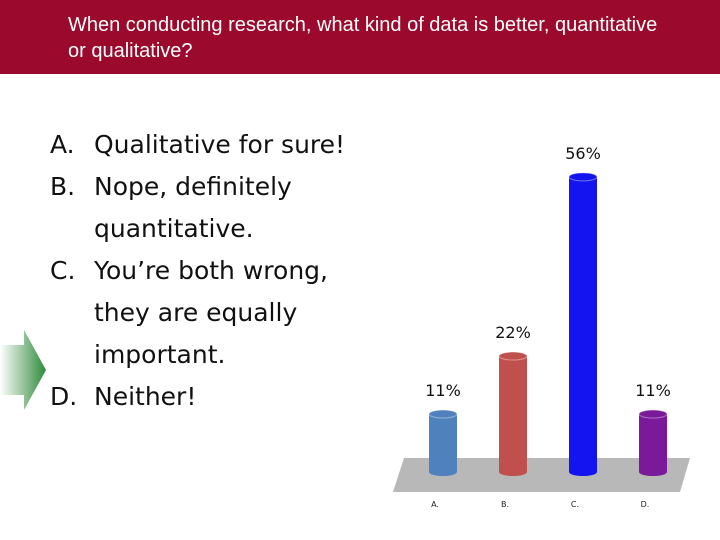 Image resolution: width=720 pixels, height=540 pixels. I want to click on value-label: 56%, so click(583, 153).